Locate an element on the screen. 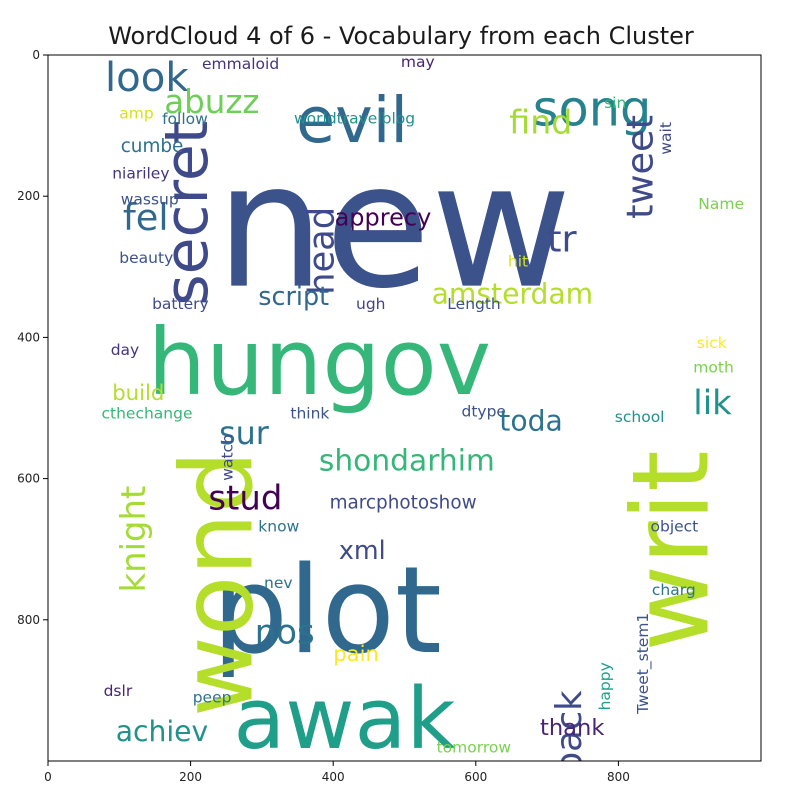 Image resolution: width=802 pixels, height=802 pixels. word-apprecy: apprecy is located at coordinates (383, 217).